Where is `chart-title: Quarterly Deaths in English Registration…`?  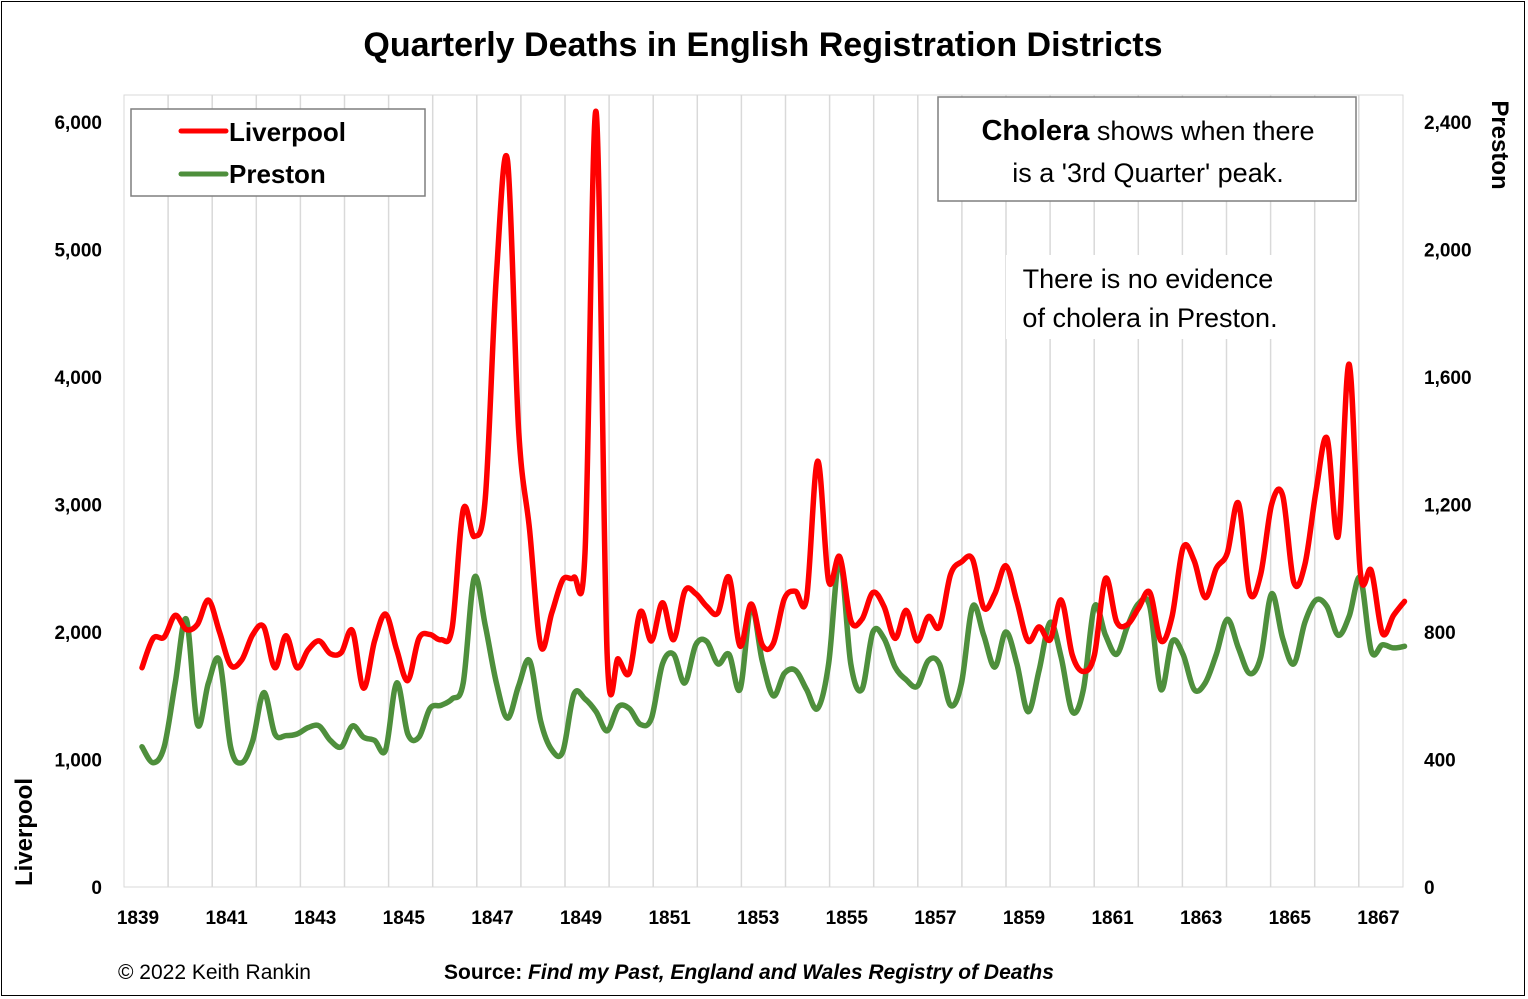 chart-title: Quarterly Deaths in English Registration… is located at coordinates (762, 45).